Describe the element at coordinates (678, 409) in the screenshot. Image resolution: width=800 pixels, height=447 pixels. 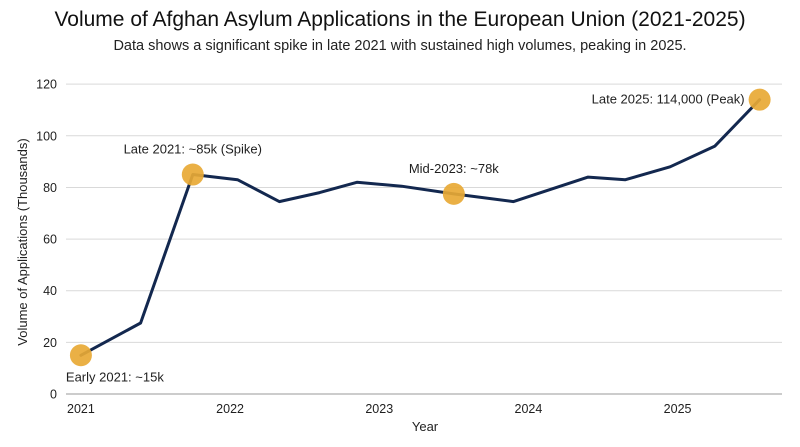
I see `x-tick-label: 2025` at that location.